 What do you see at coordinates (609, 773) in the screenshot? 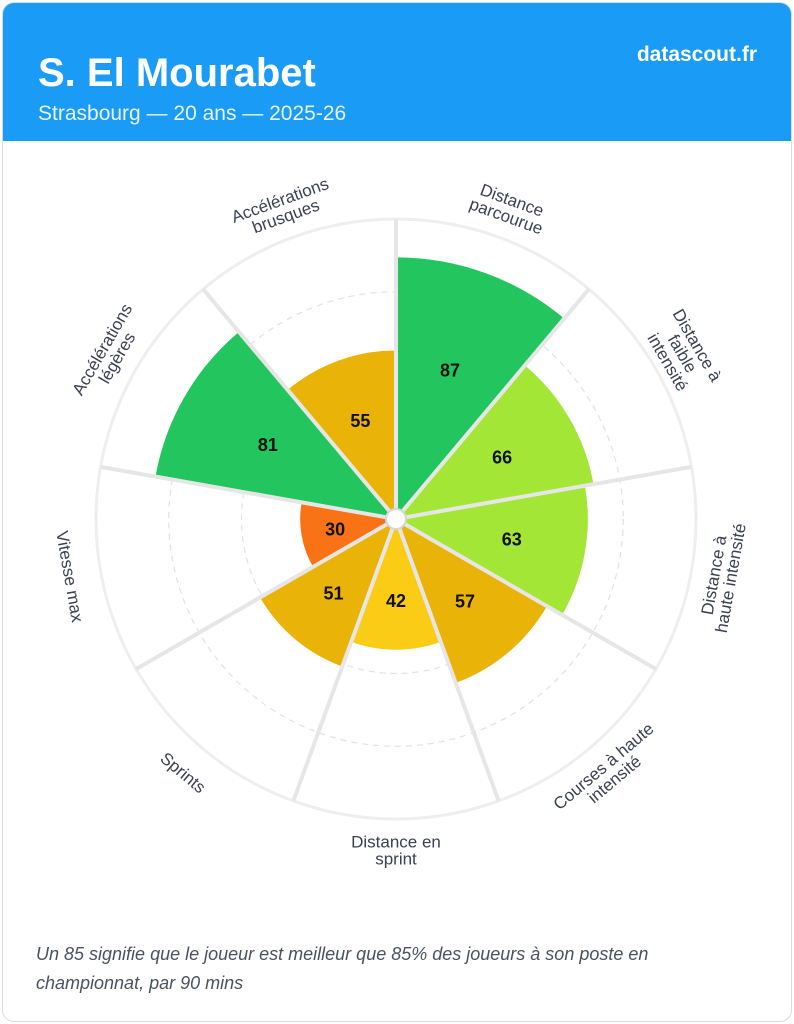
I see `category-label: Courses à hauteintensité` at bounding box center [609, 773].